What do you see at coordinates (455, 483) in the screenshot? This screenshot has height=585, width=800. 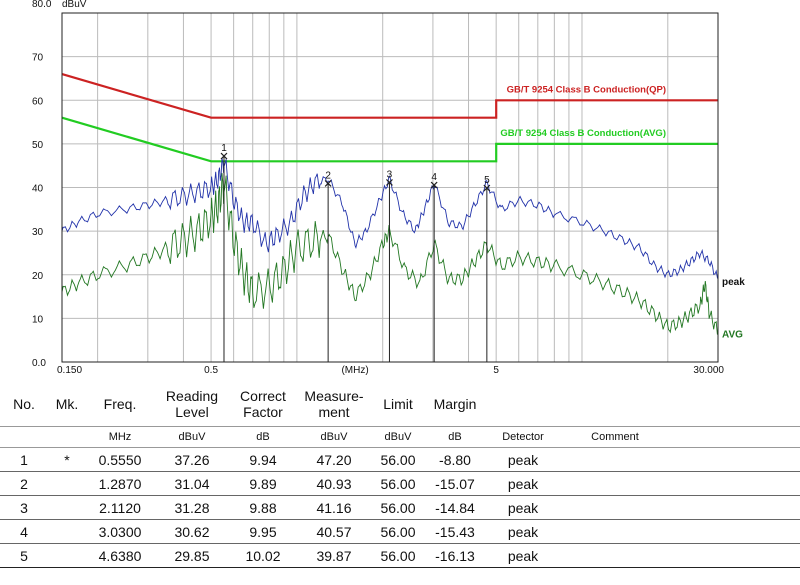 I see `cell-margin: -15.07` at bounding box center [455, 483].